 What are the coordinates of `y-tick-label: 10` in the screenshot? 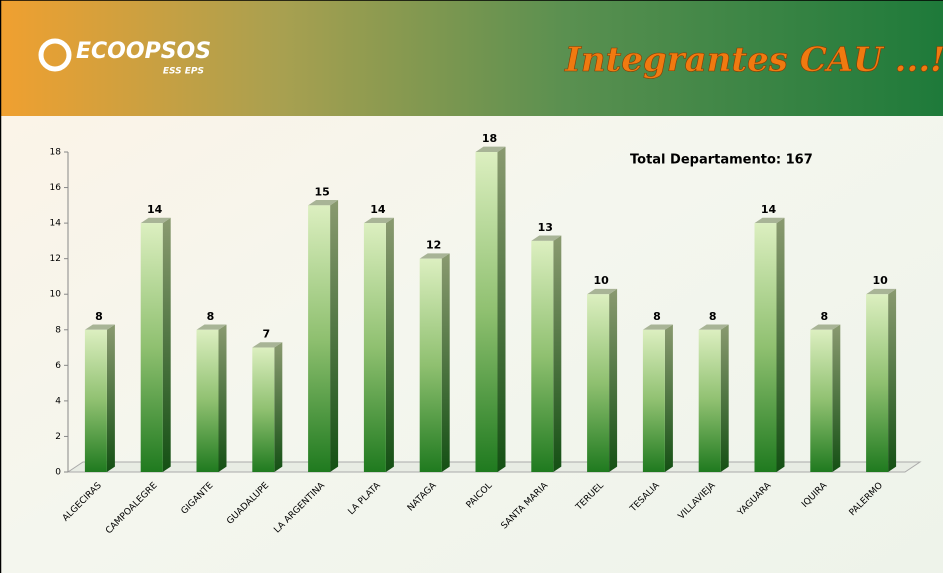 It's located at (56, 295).